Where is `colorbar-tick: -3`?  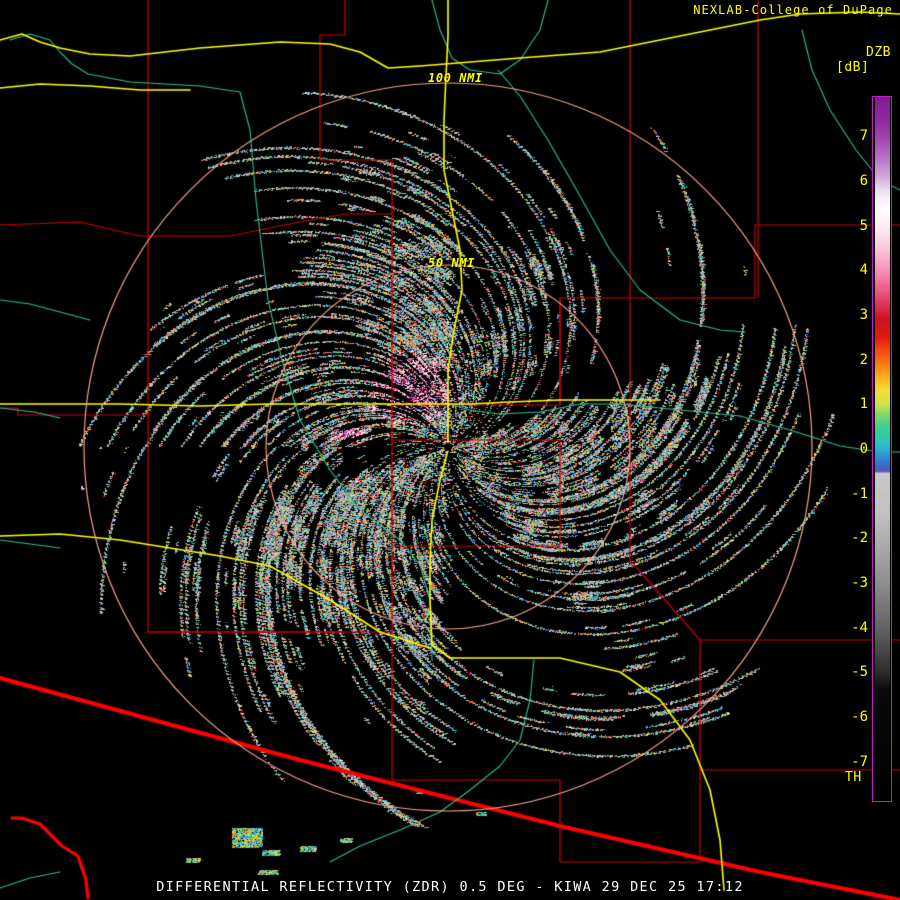 colorbar-tick: -3 is located at coordinates (859, 583).